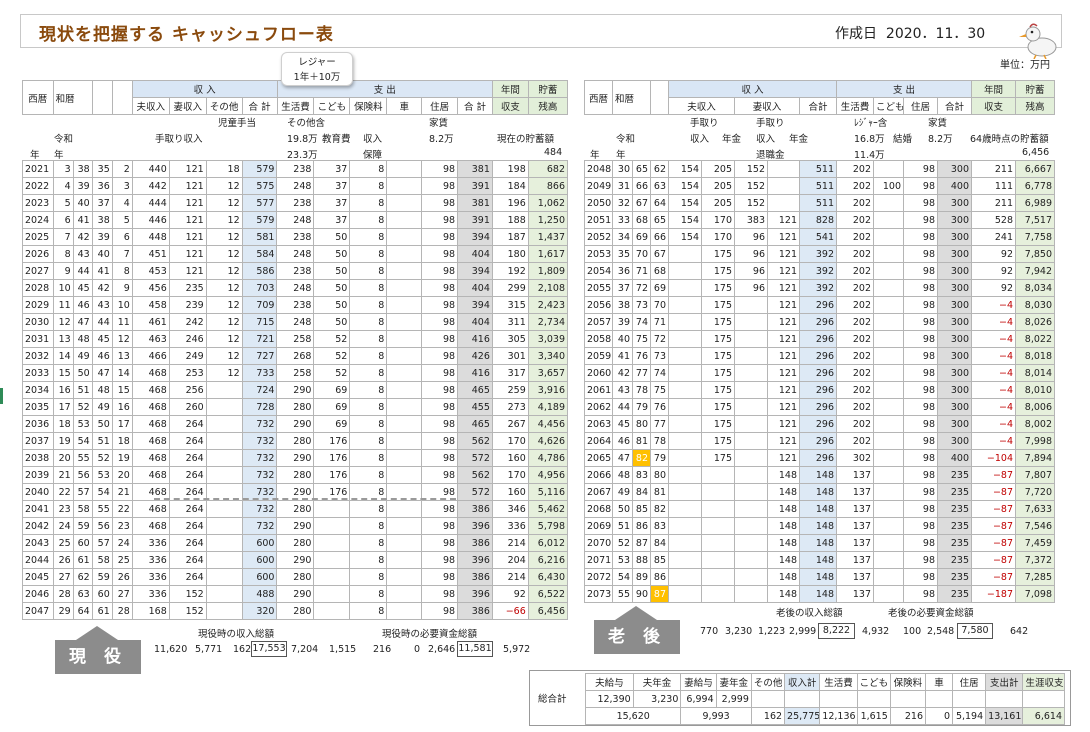 Image resolution: width=1090 pixels, height=732 pixels. What do you see at coordinates (548, 169) in the screenshot?
I see `table-cell: 682` at bounding box center [548, 169].